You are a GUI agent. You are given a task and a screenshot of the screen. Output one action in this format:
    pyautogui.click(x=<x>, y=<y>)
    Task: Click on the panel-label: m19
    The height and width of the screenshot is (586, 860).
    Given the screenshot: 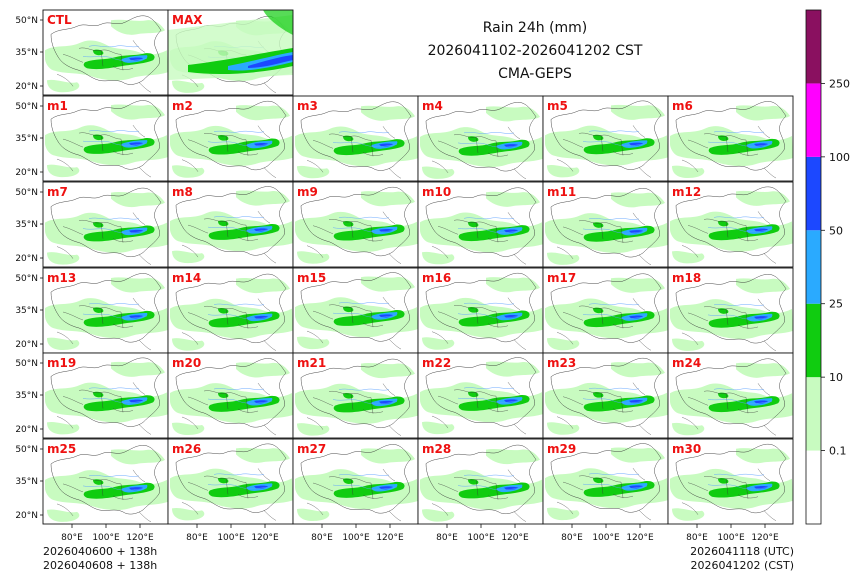 What is the action you would take?
    pyautogui.click(x=61, y=363)
    